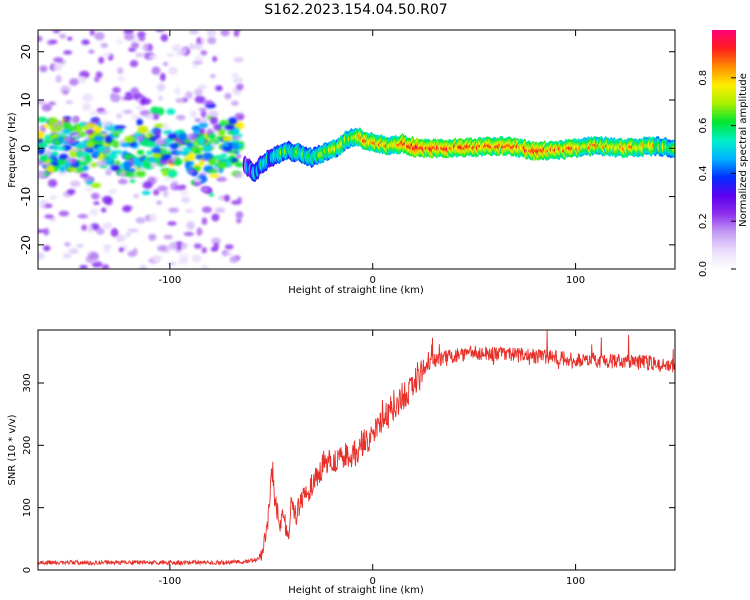 The width and height of the screenshot is (750, 600). What do you see at coordinates (27, 382) in the screenshot?
I see `snr-y-tick-label: 300` at bounding box center [27, 382].